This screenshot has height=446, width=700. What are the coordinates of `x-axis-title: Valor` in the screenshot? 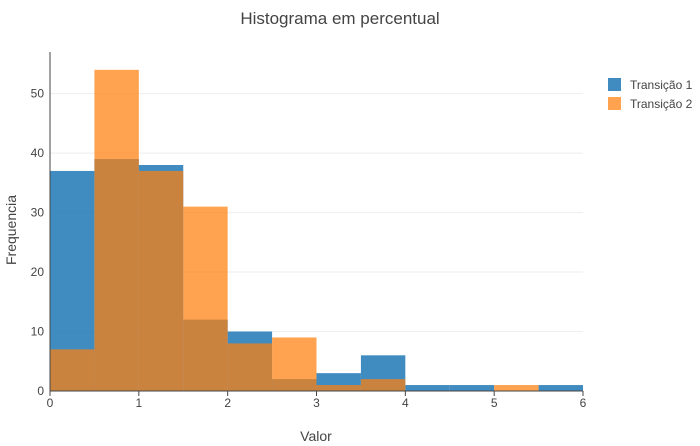 It's located at (316, 436).